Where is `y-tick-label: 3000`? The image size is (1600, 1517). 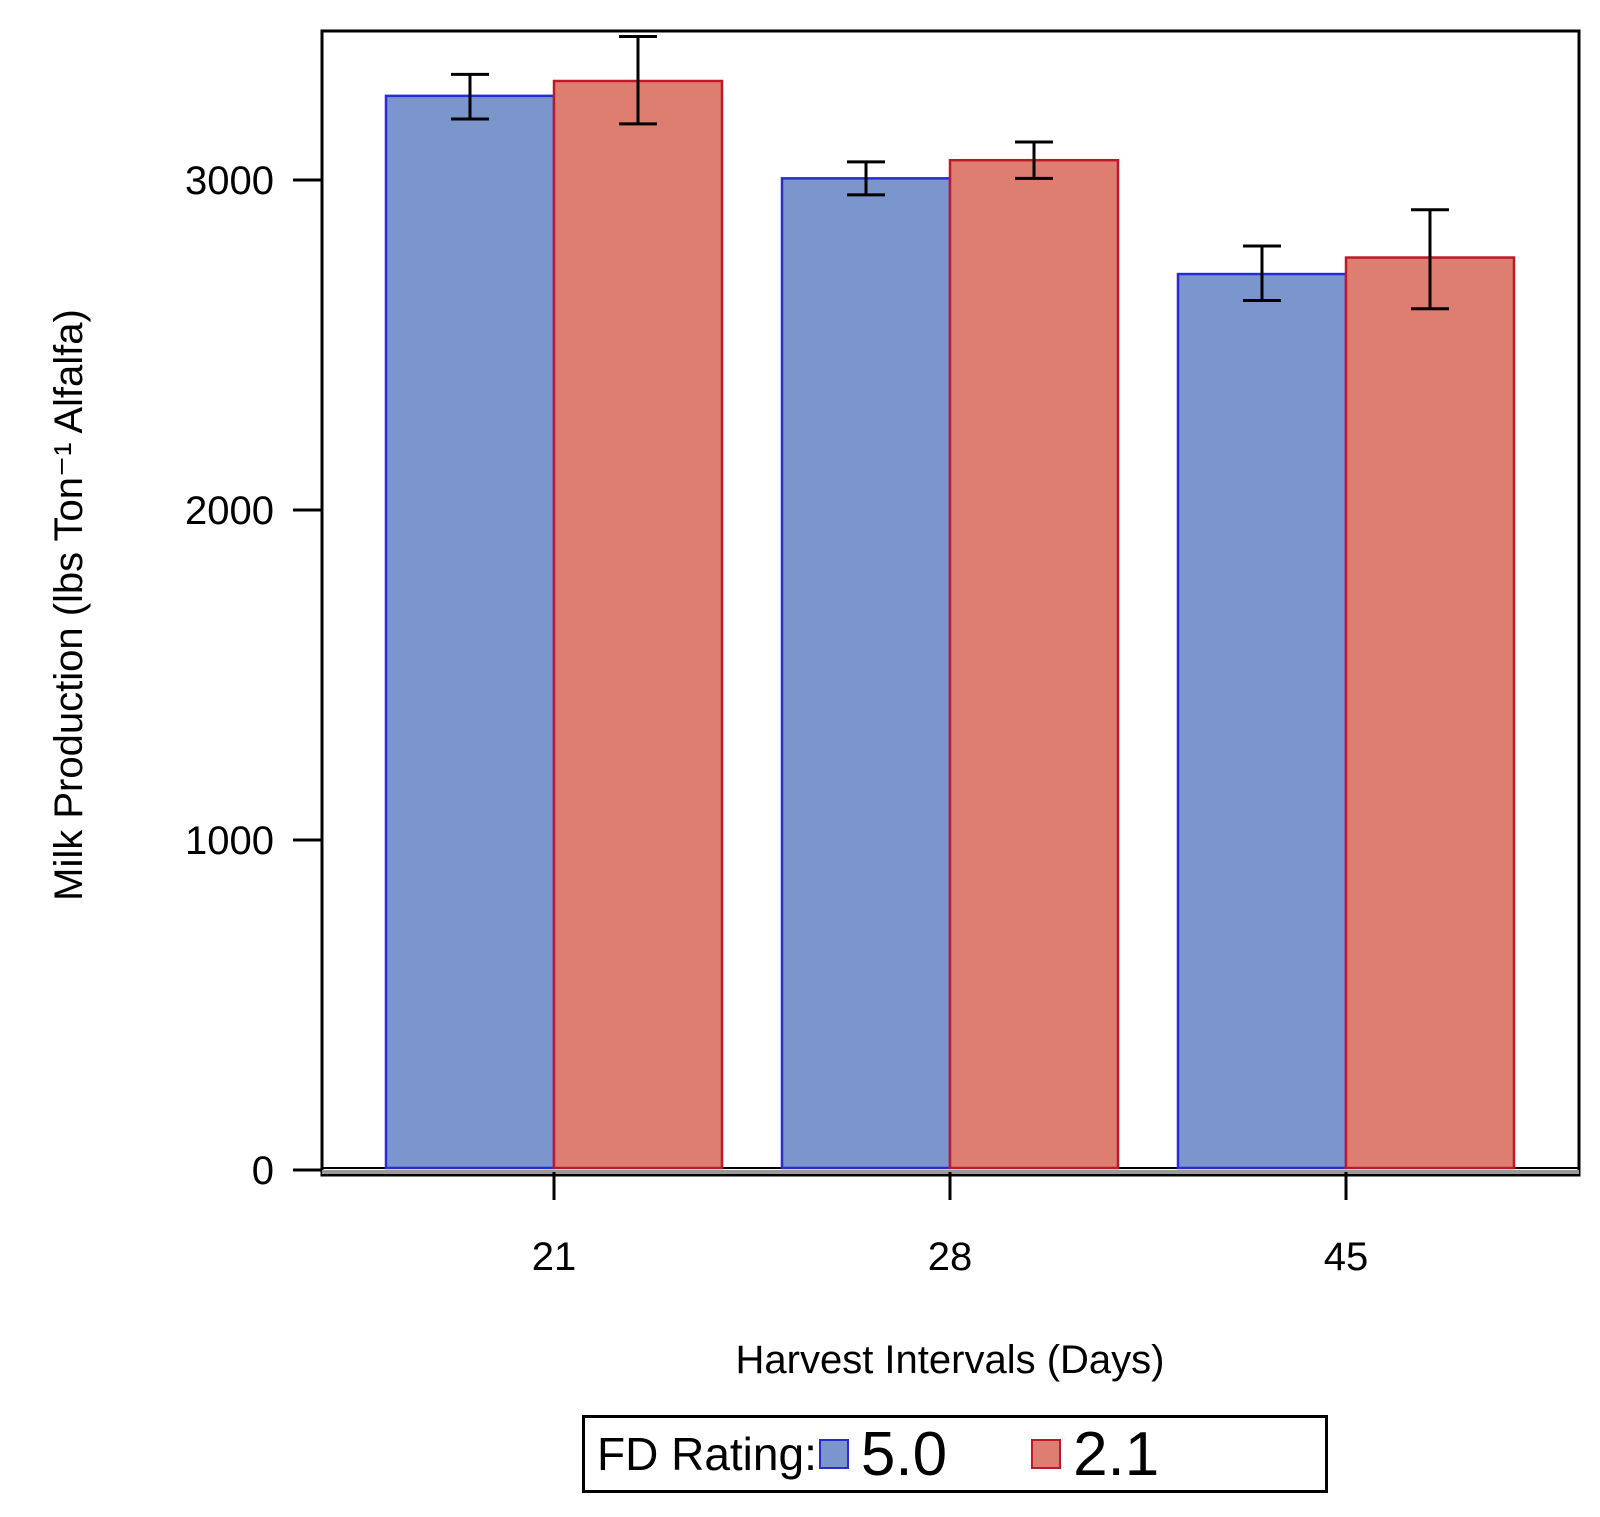
y-tick-label: 3000 is located at coordinates (229, 181).